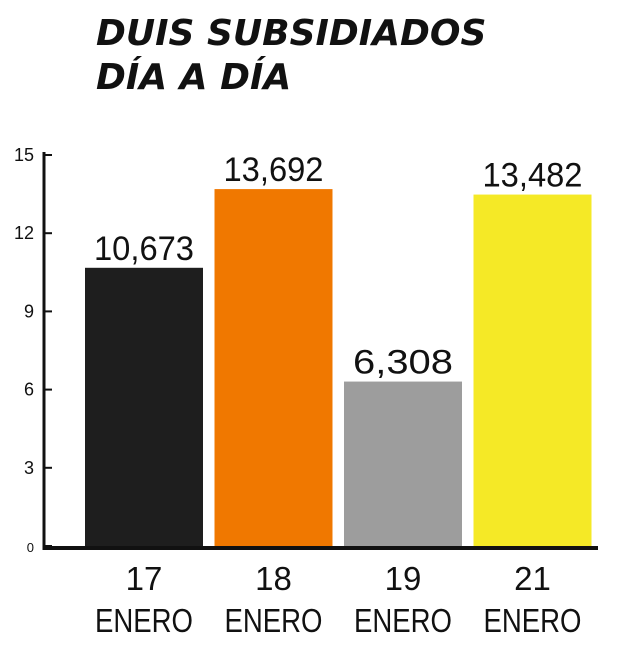 The image size is (627, 657). I want to click on y-tick-label: 12, so click(24, 233).